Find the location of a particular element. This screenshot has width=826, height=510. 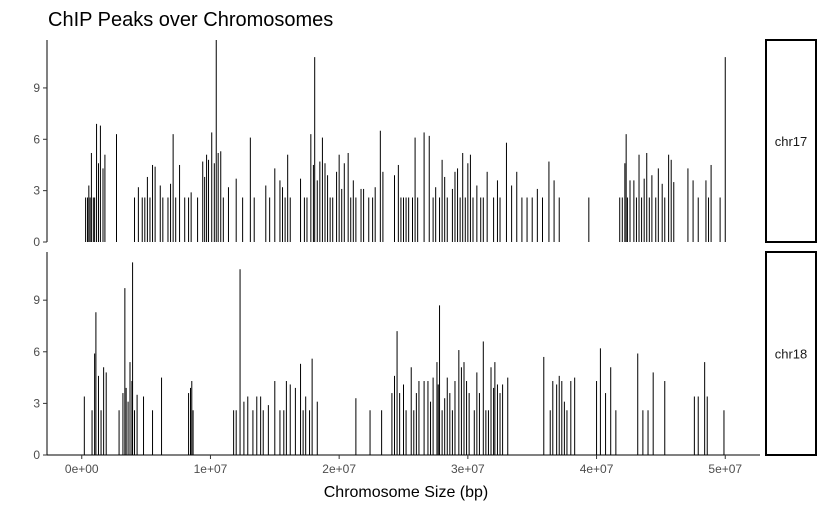

x-tick-label: 5e+07 is located at coordinates (725, 469).